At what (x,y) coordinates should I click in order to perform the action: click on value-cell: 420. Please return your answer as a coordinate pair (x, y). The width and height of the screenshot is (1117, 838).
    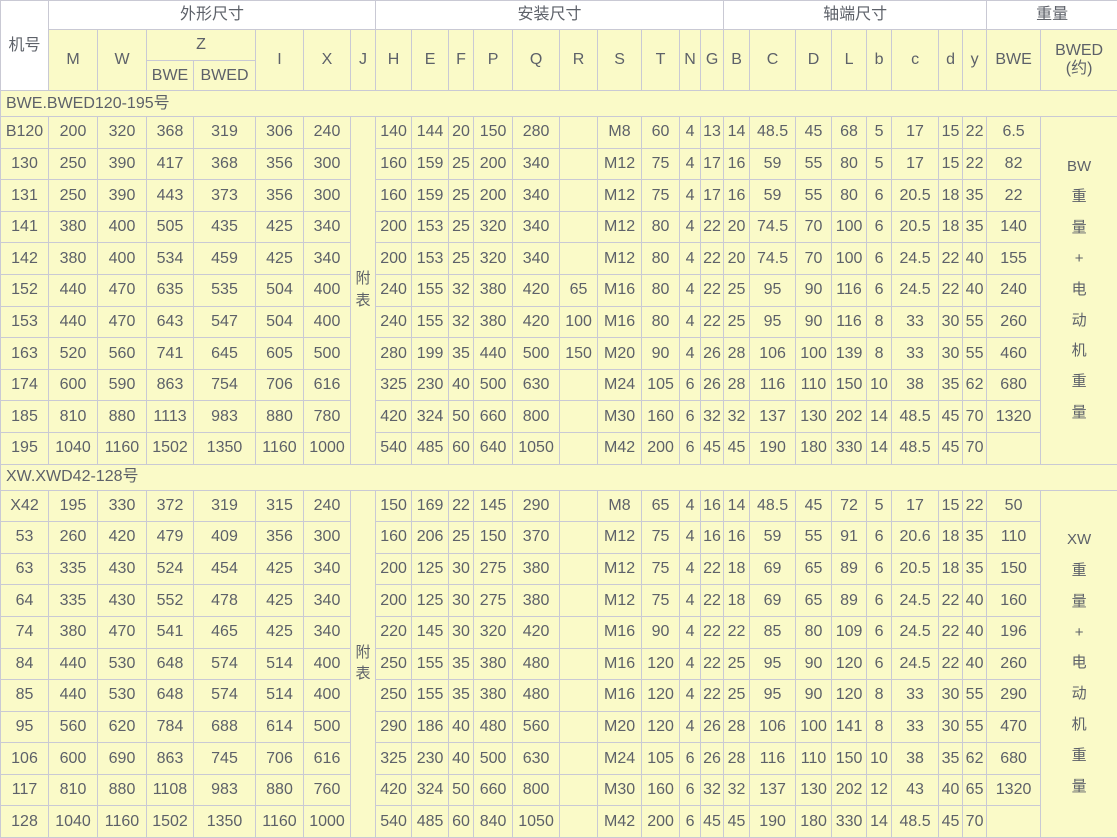
    Looking at the image, I should click on (536, 632).